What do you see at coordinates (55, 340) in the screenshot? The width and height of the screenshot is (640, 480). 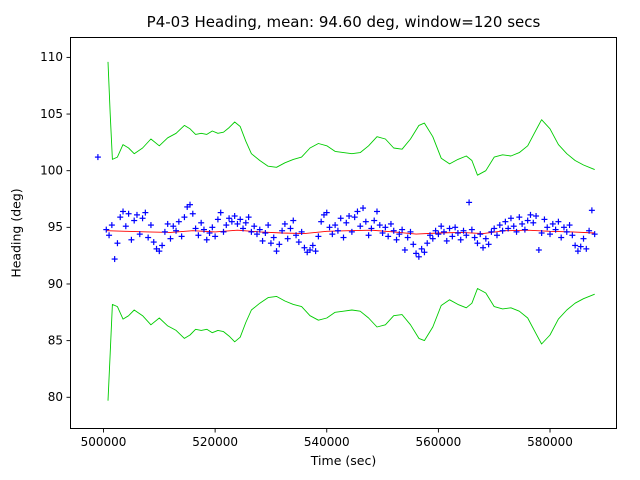 I see `y-tick-label: 85` at bounding box center [55, 340].